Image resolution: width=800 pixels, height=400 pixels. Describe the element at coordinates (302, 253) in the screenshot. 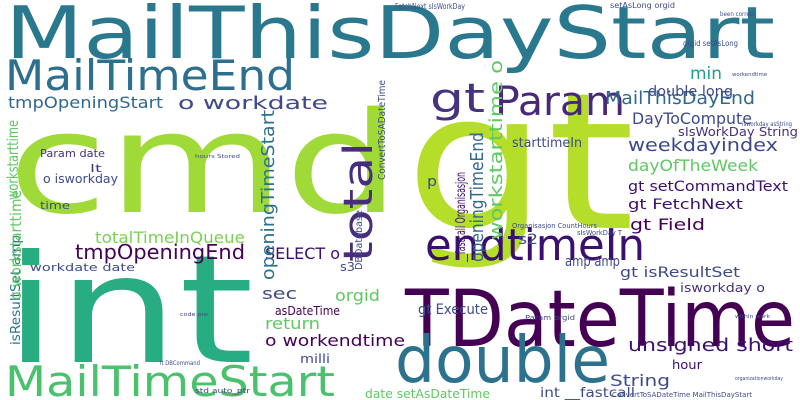

I see `word: SELECT o` at that location.